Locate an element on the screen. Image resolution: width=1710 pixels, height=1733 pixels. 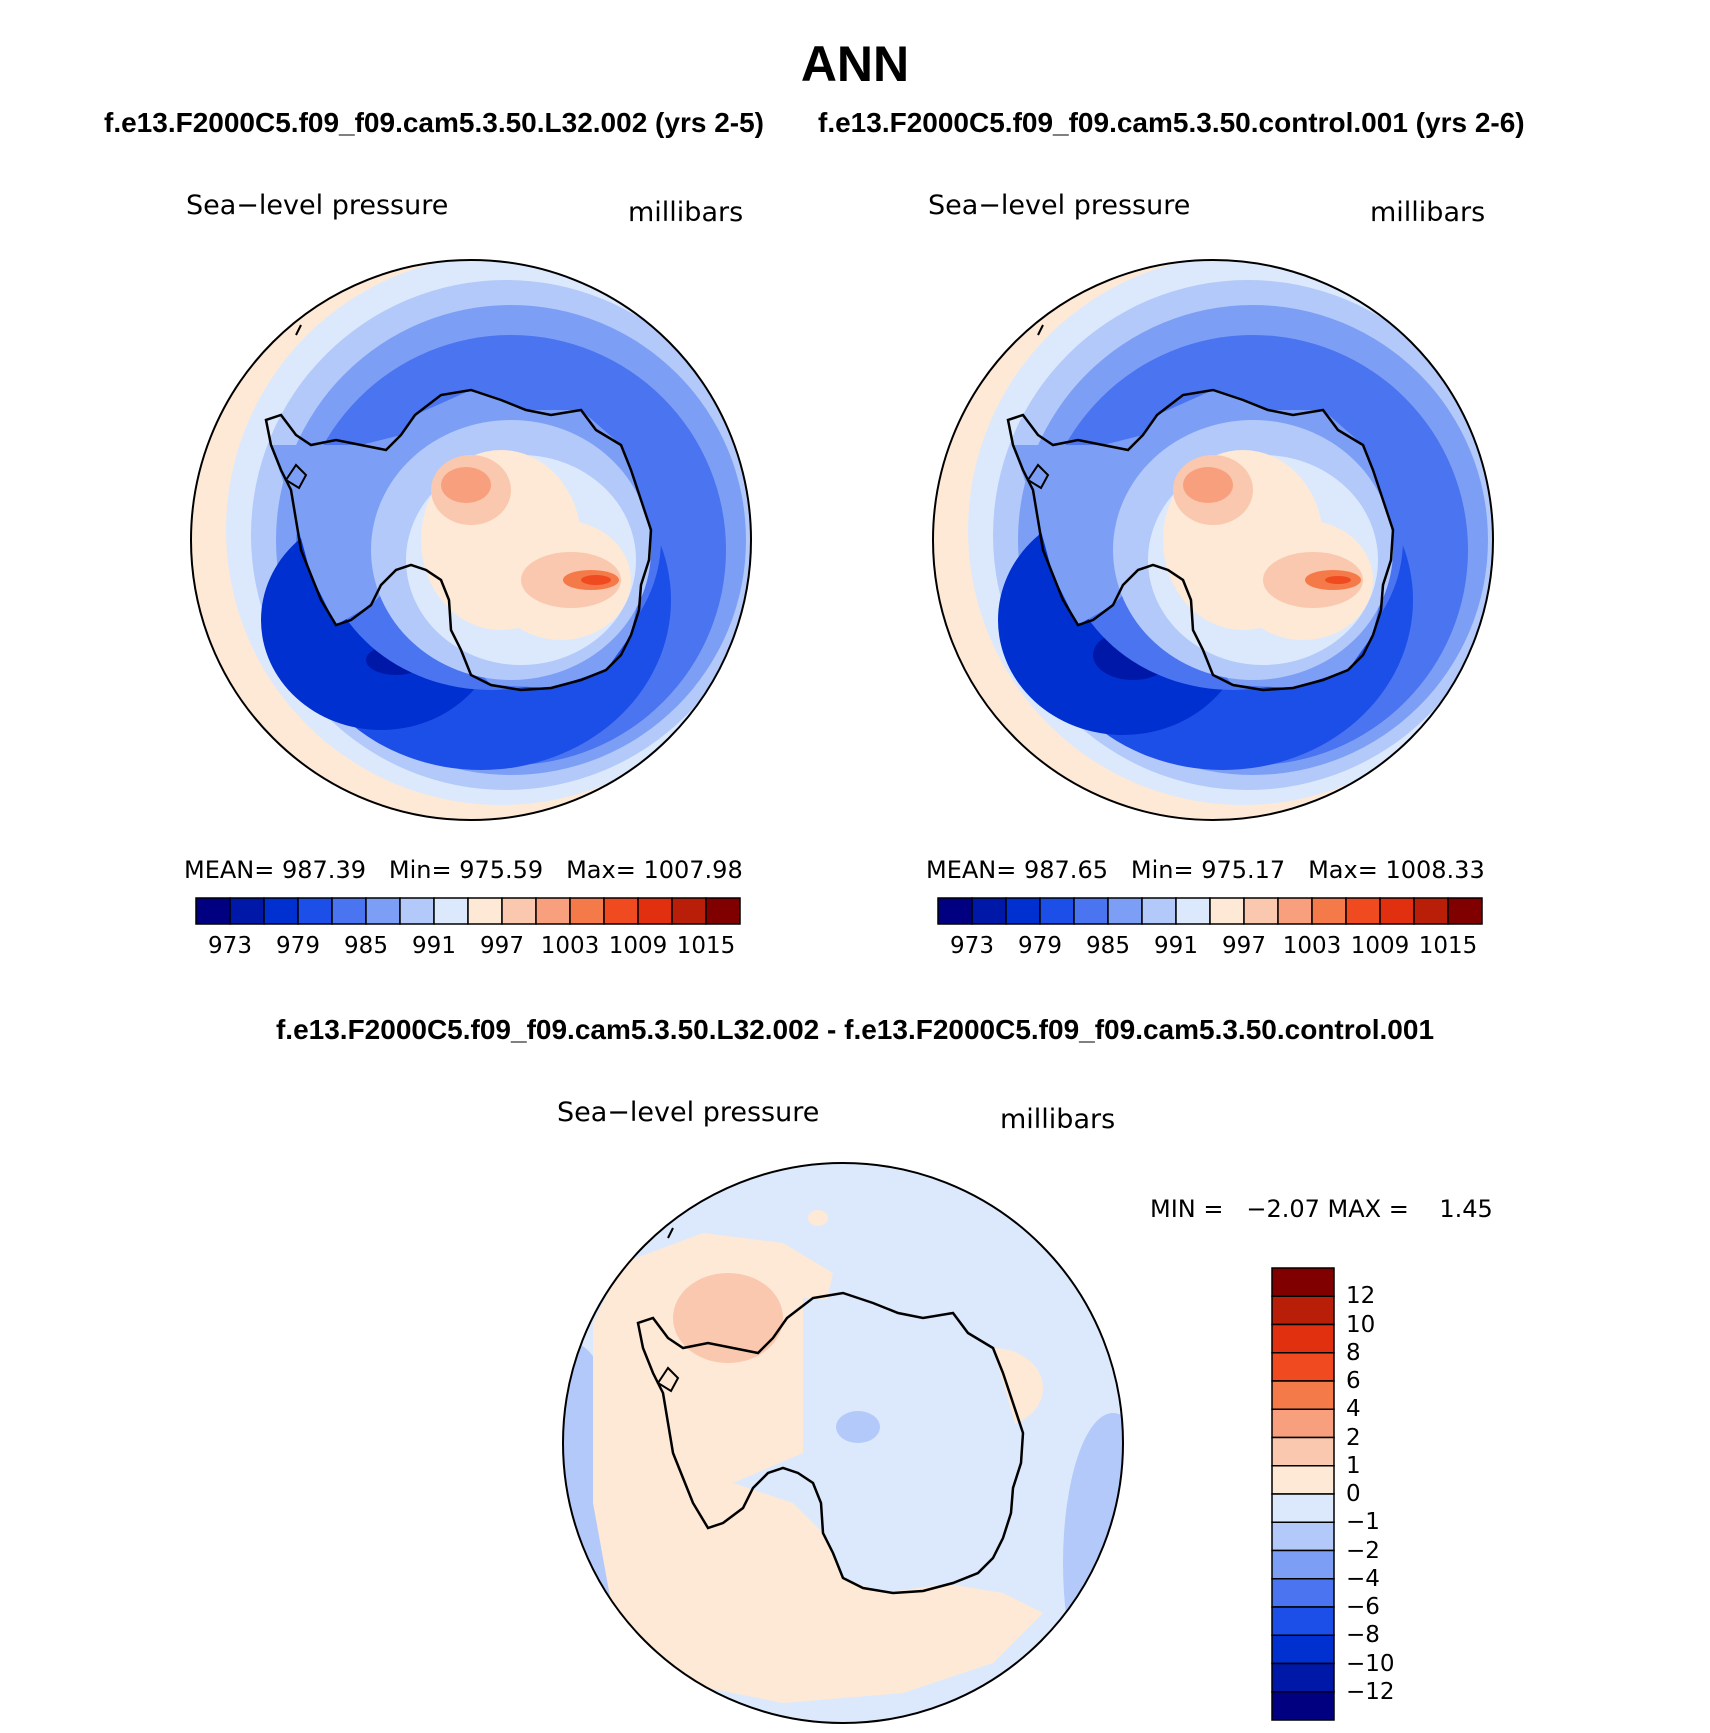
panel1-mean-label: MEAN= is located at coordinates (229, 870).